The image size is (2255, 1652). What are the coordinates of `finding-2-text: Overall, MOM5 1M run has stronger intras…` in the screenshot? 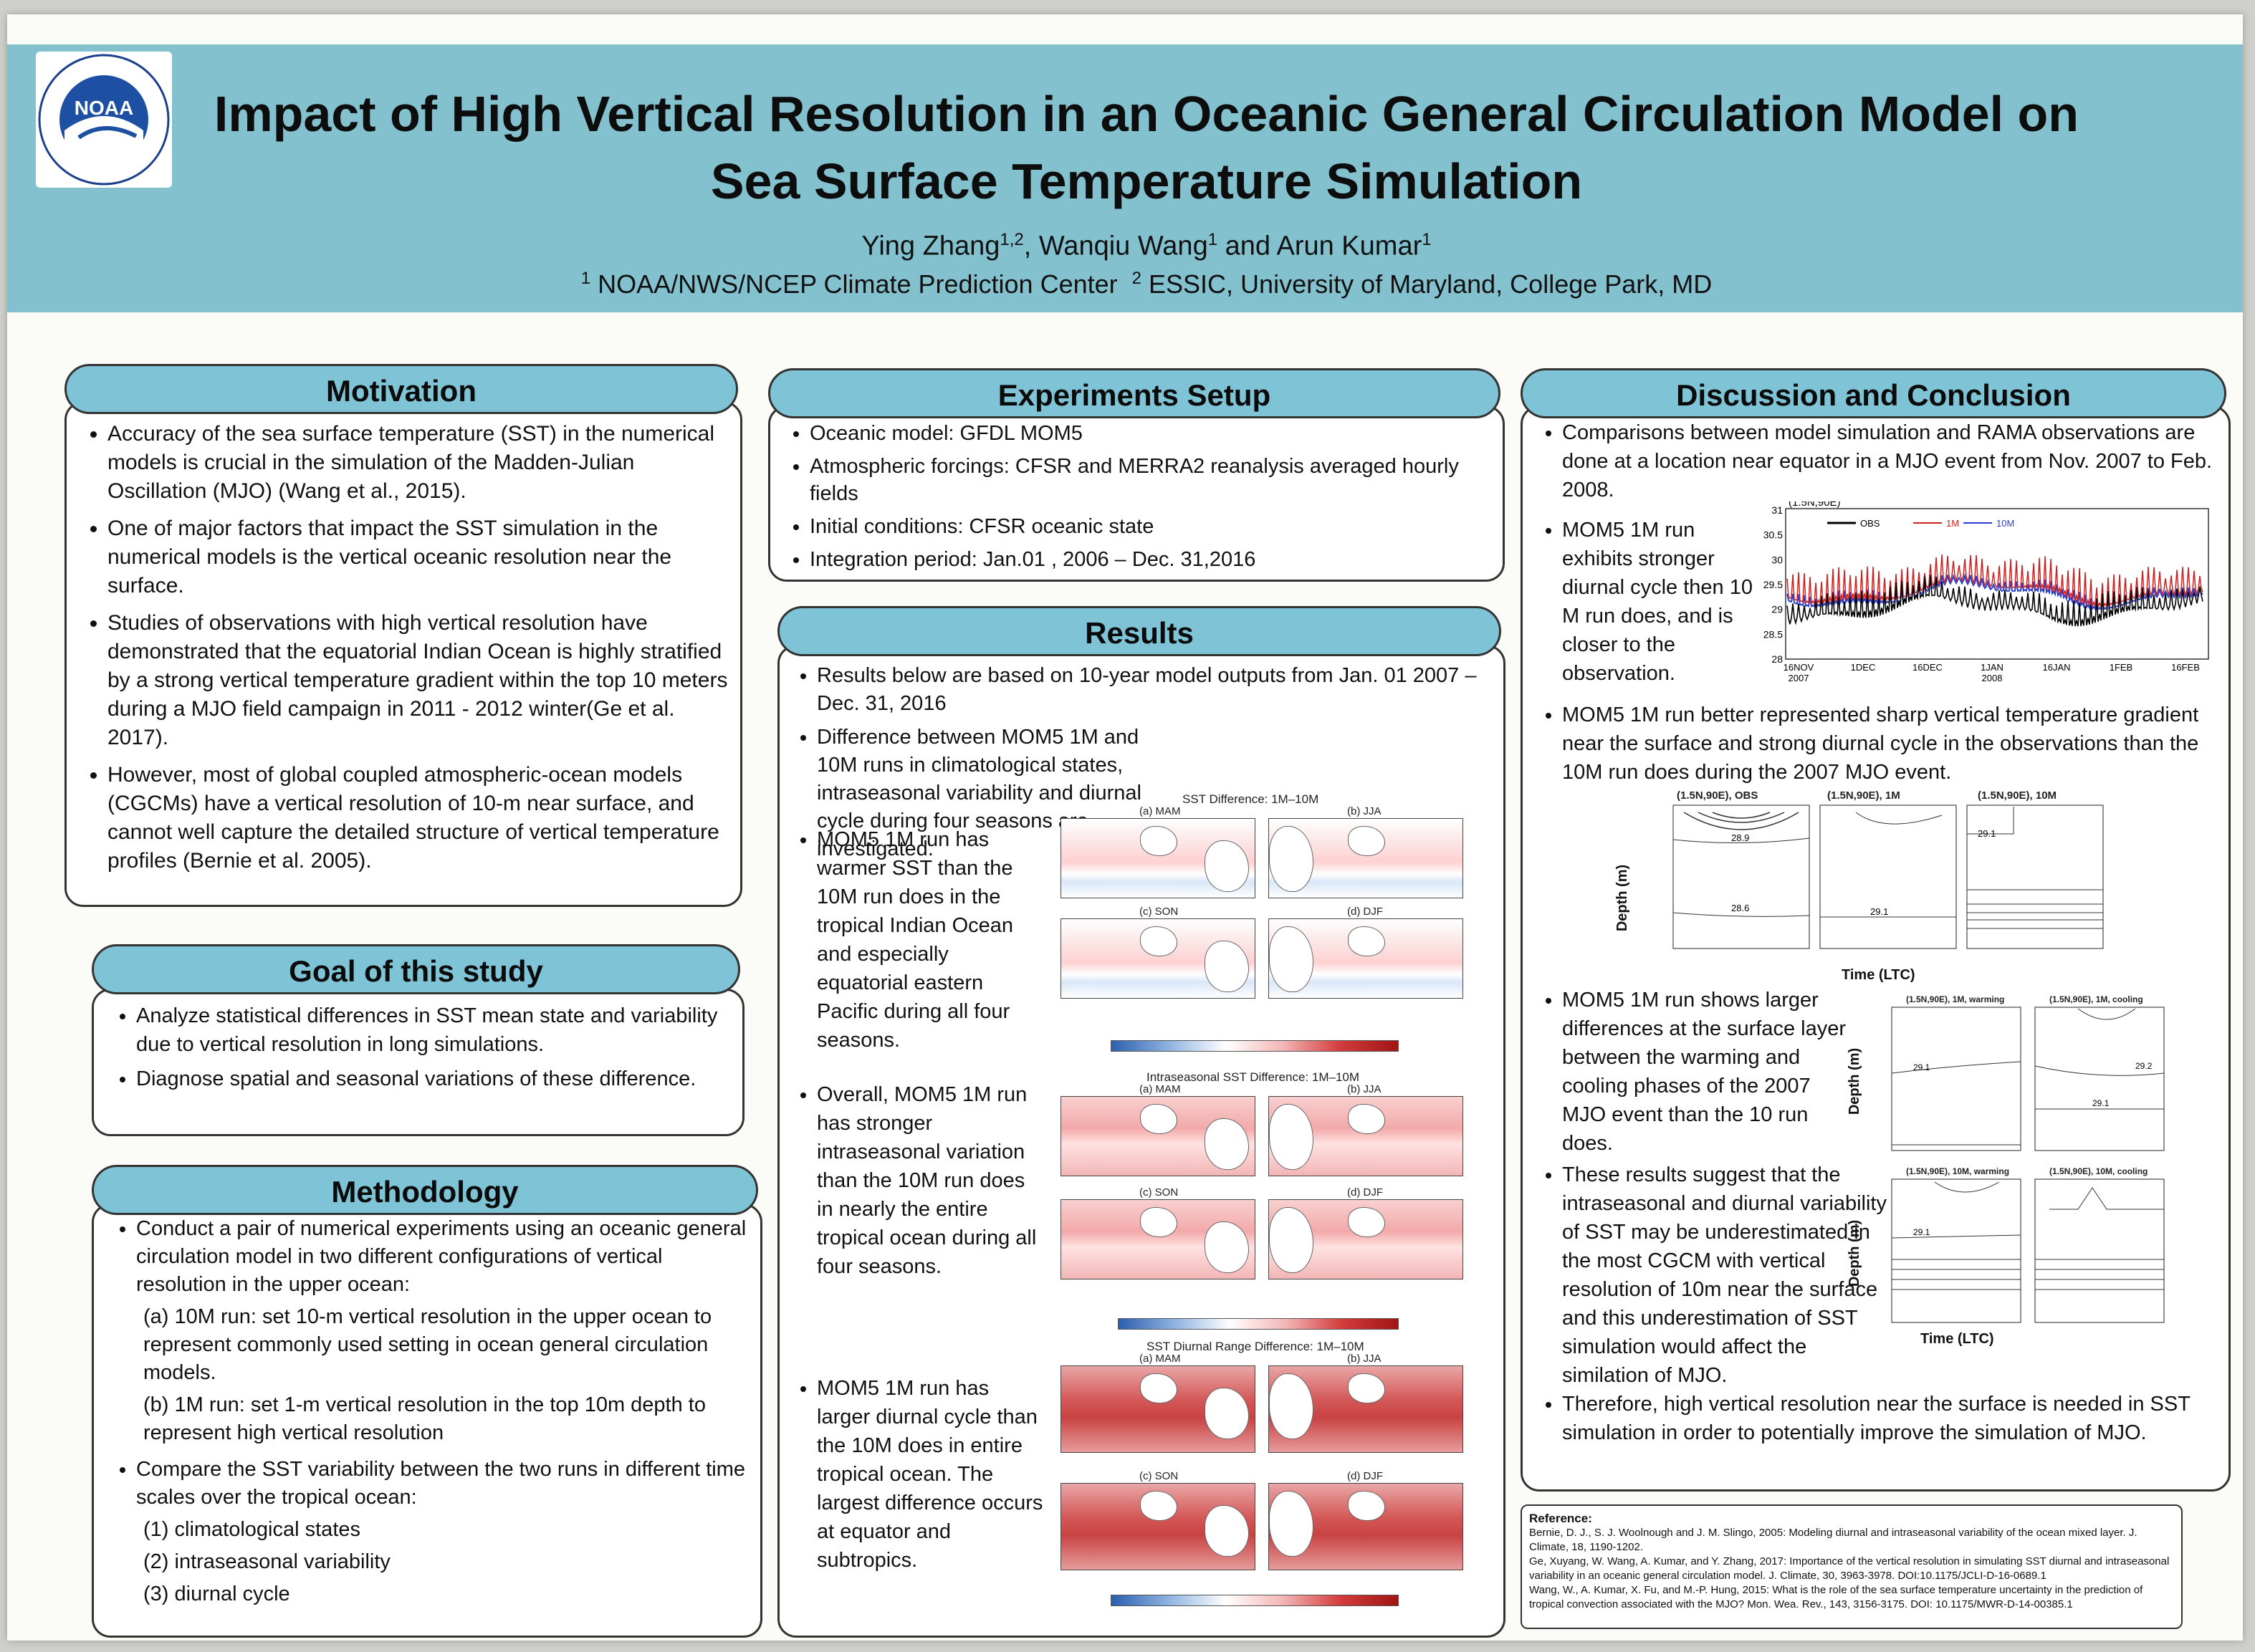 It's located at (928, 1180).